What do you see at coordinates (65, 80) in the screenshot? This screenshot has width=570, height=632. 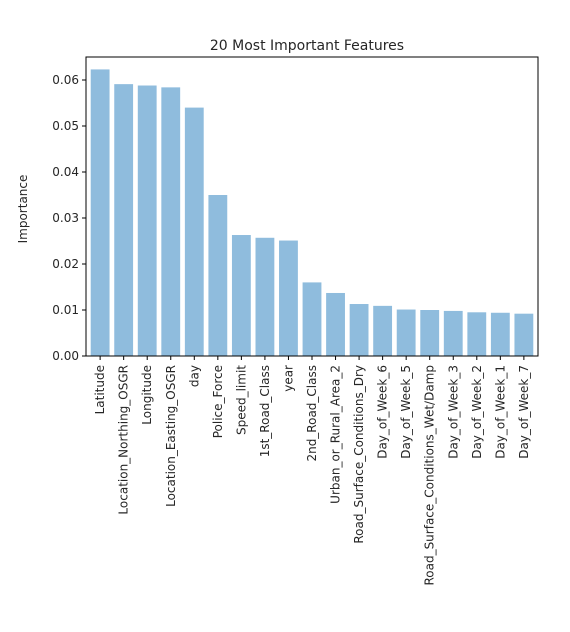 I see `y-tick-label: 0.06` at bounding box center [65, 80].